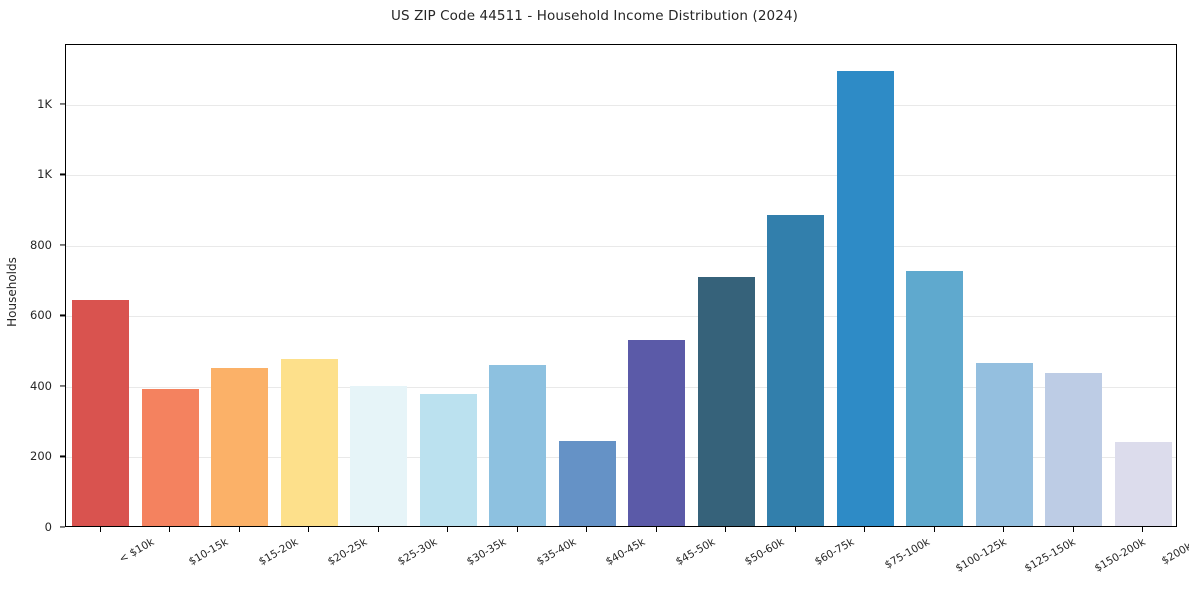 The width and height of the screenshot is (1189, 590). I want to click on x-tick-label: < $10k, so click(136, 551).